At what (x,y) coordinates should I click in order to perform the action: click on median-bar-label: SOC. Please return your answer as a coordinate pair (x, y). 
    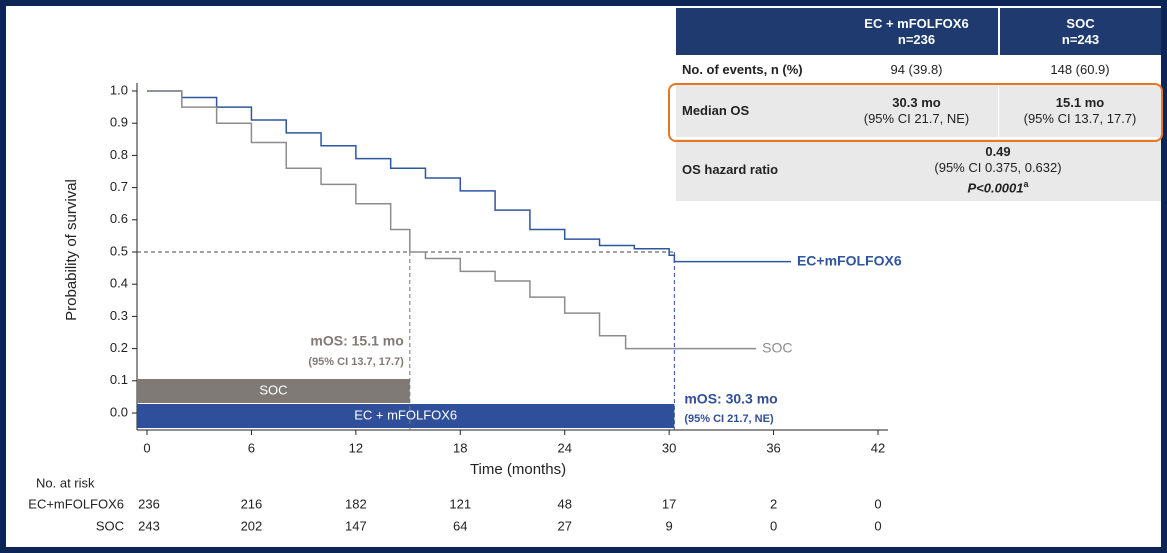
    Looking at the image, I should click on (273, 389).